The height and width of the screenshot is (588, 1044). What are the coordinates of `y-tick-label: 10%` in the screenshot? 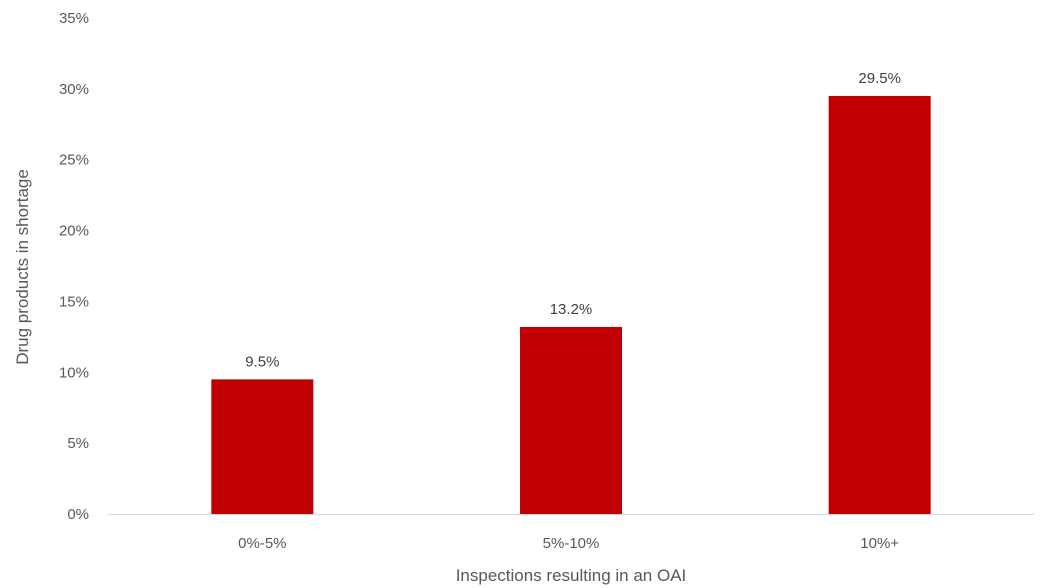 It's located at (74, 372).